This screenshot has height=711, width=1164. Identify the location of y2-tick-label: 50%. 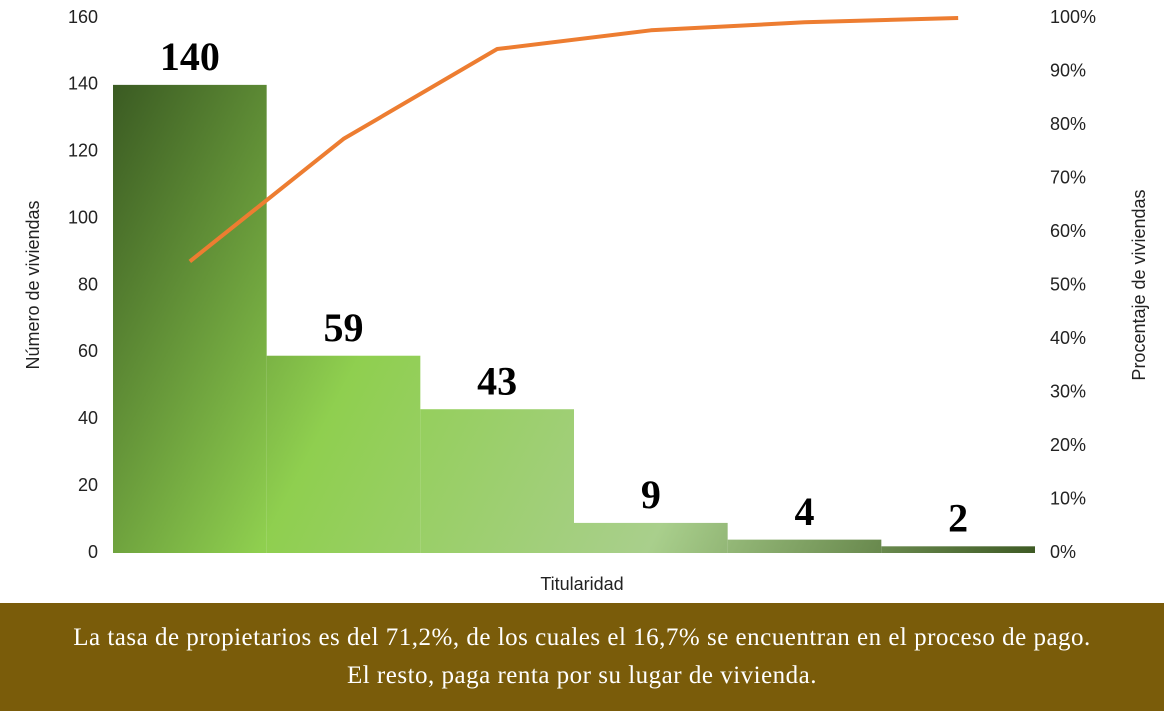
(1068, 284).